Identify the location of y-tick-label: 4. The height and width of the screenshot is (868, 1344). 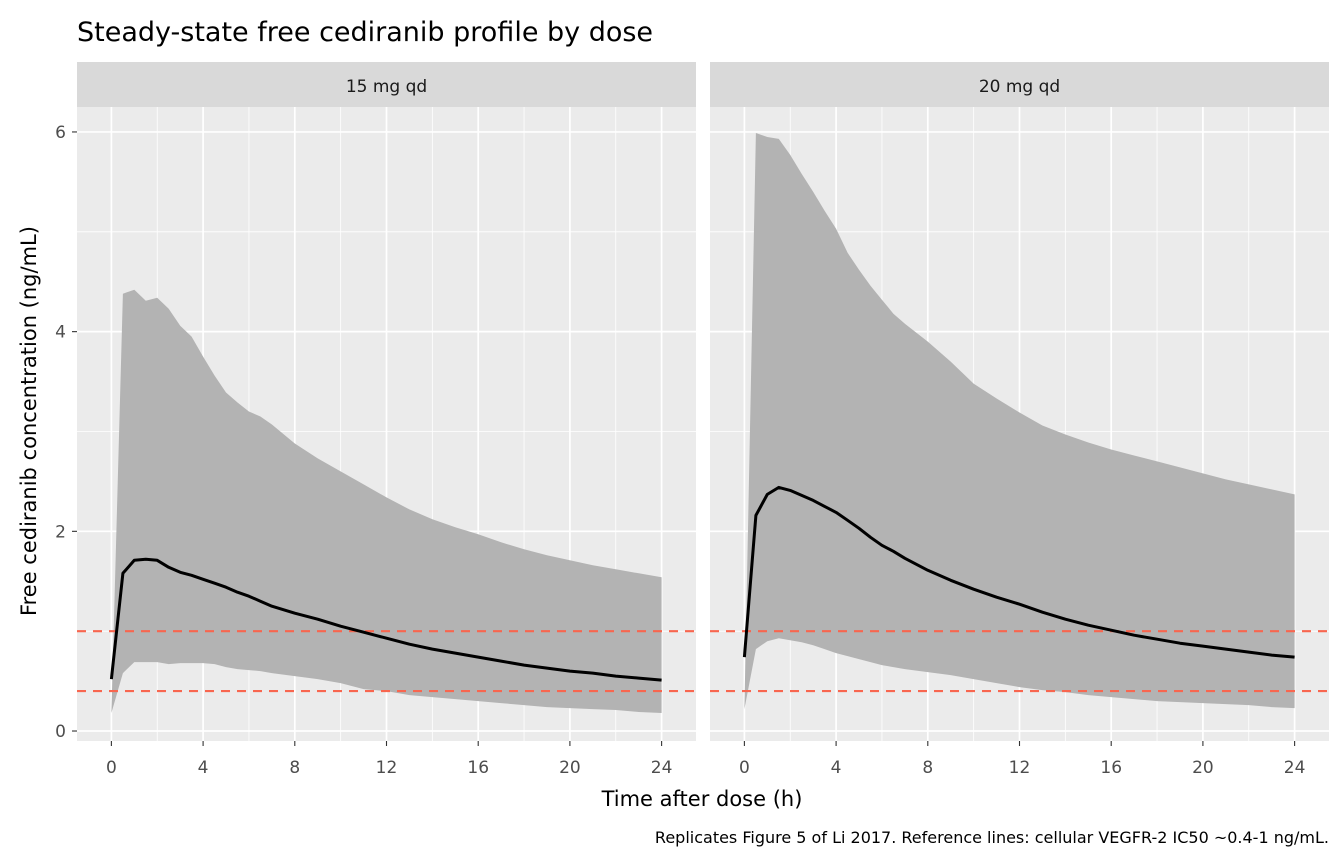
(60, 333).